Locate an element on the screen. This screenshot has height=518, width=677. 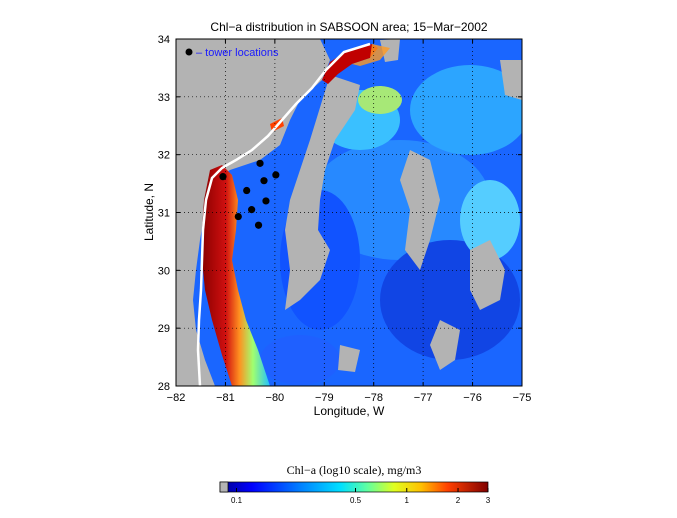
x-axis-label: Longitude, W is located at coordinates (349, 411).